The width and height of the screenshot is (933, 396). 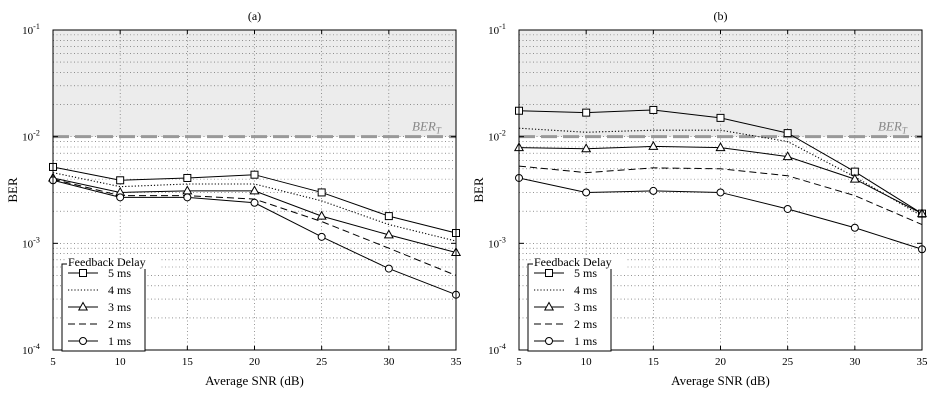 I want to click on series-line, so click(x=254, y=207).